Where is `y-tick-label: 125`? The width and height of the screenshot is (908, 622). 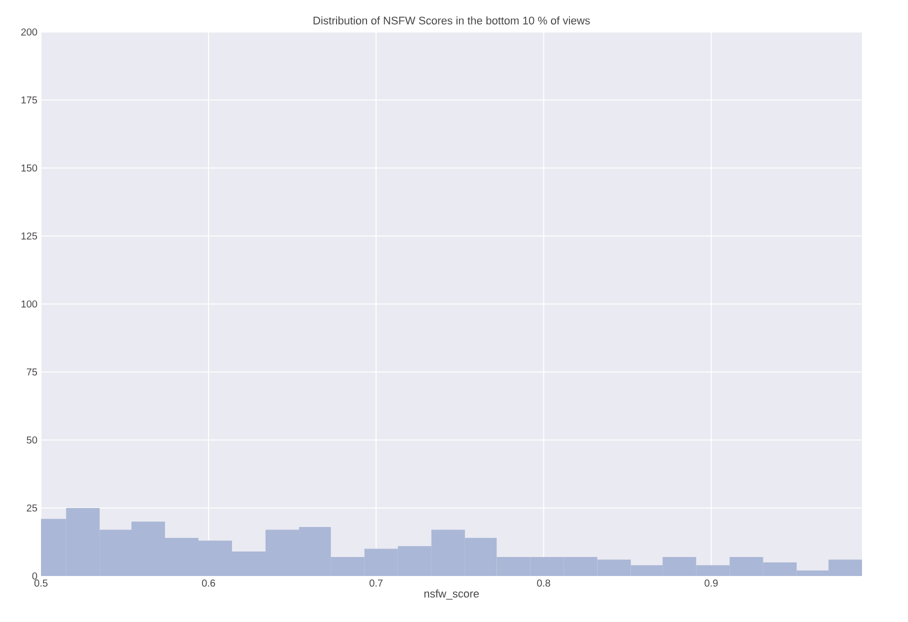 y-tick-label: 125 is located at coordinates (30, 236).